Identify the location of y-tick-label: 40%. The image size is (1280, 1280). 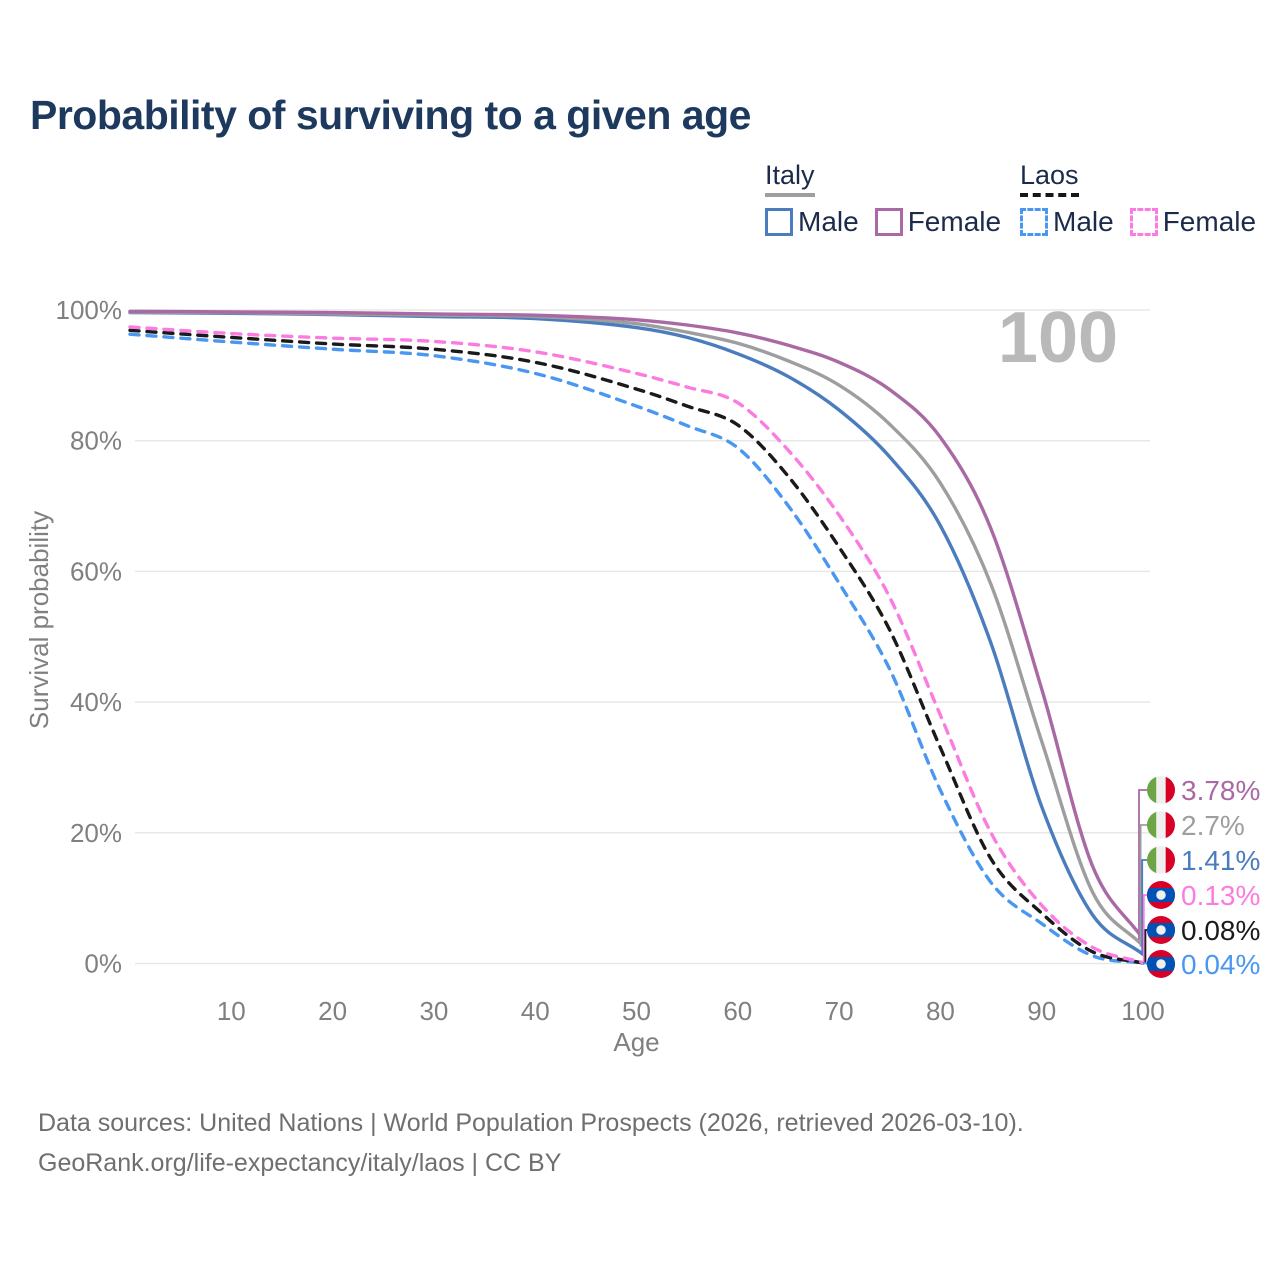
(96, 702).